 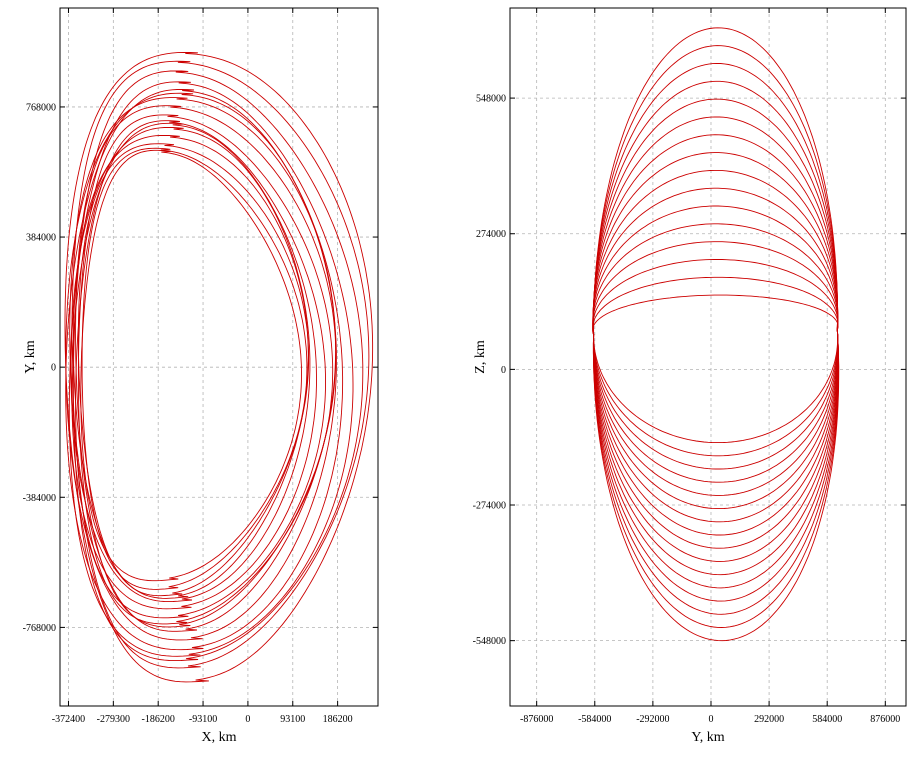 What do you see at coordinates (113, 719) in the screenshot?
I see `x-tick-label: -279300` at bounding box center [113, 719].